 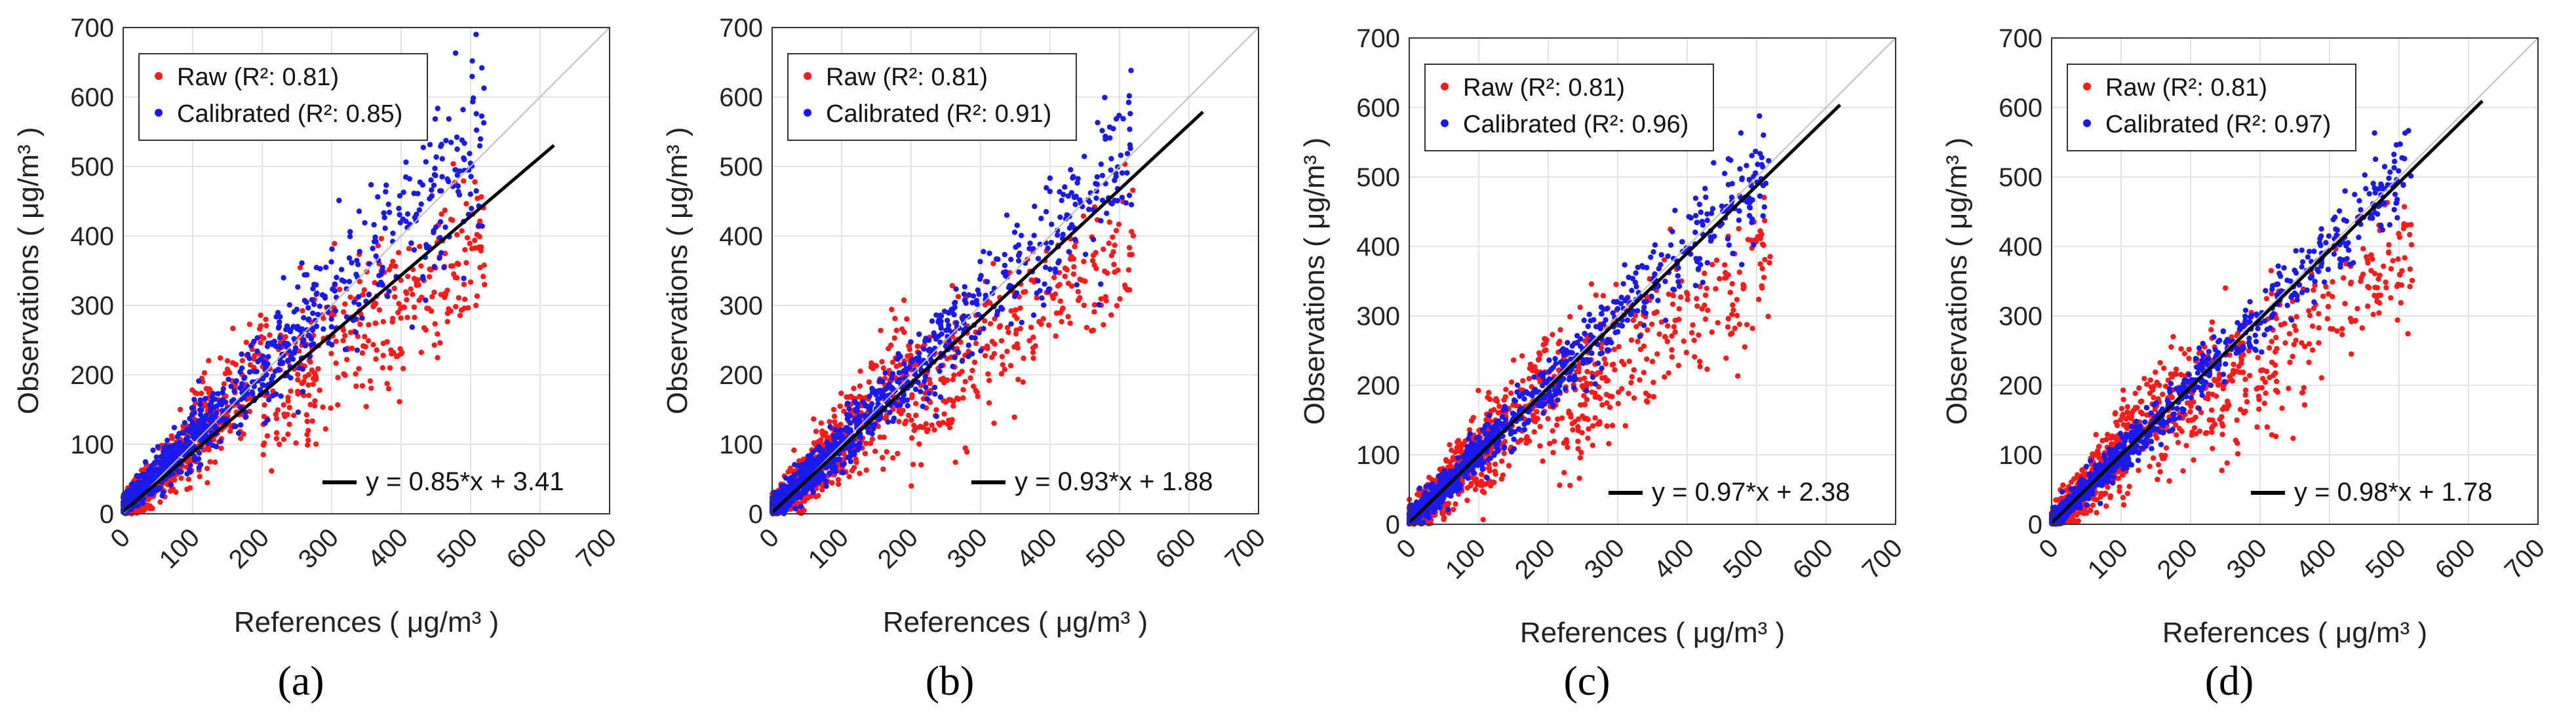 I want to click on identity-line, so click(x=366, y=271).